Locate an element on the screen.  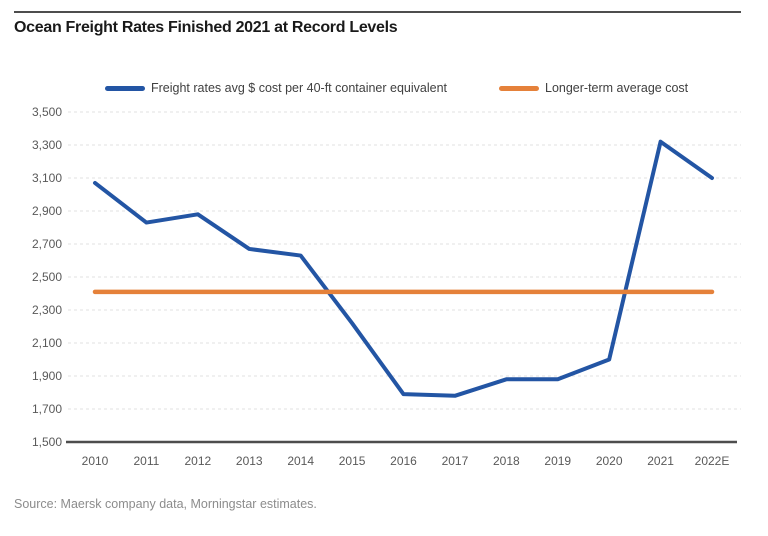
y-tick-label: 2,100 is located at coordinates (47, 343).